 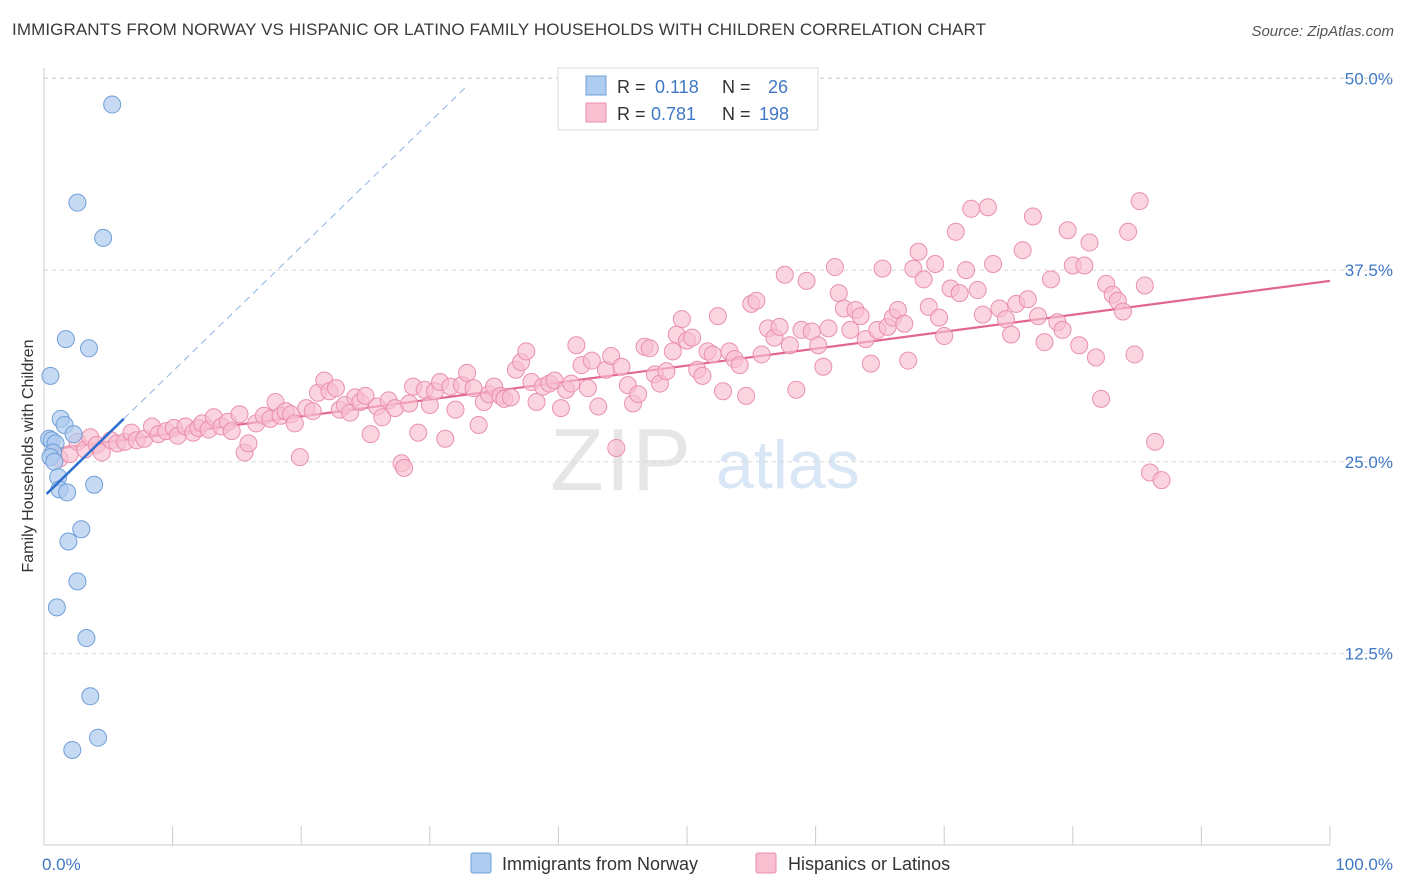 I want to click on stats-r-label-1: R =, so click(x=634, y=87).